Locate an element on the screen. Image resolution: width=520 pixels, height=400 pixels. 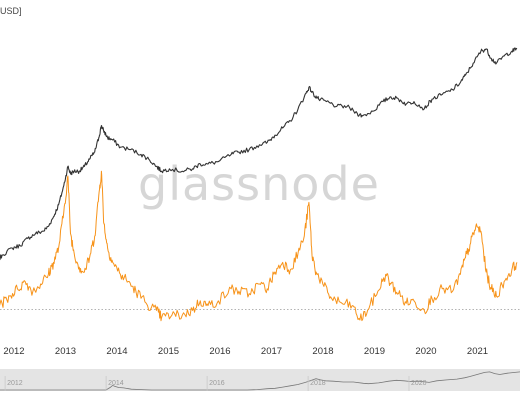
navigator-tick-label: 2014 is located at coordinates (116, 383).